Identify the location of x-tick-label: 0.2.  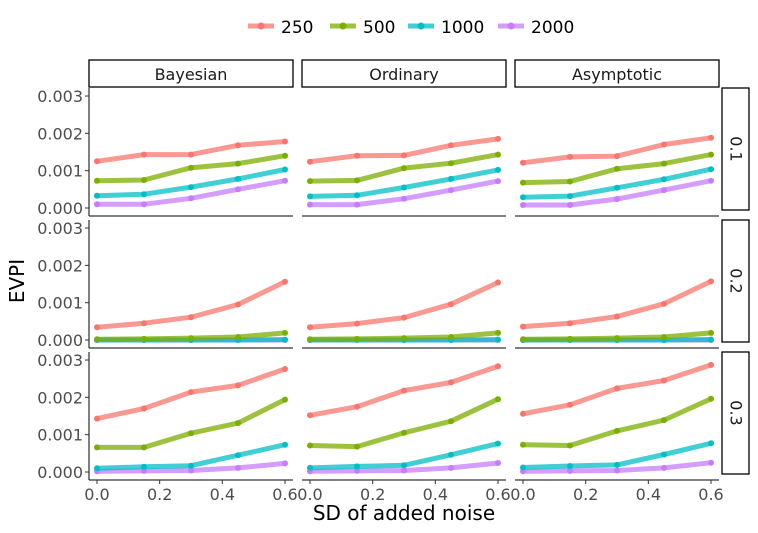
(372, 494).